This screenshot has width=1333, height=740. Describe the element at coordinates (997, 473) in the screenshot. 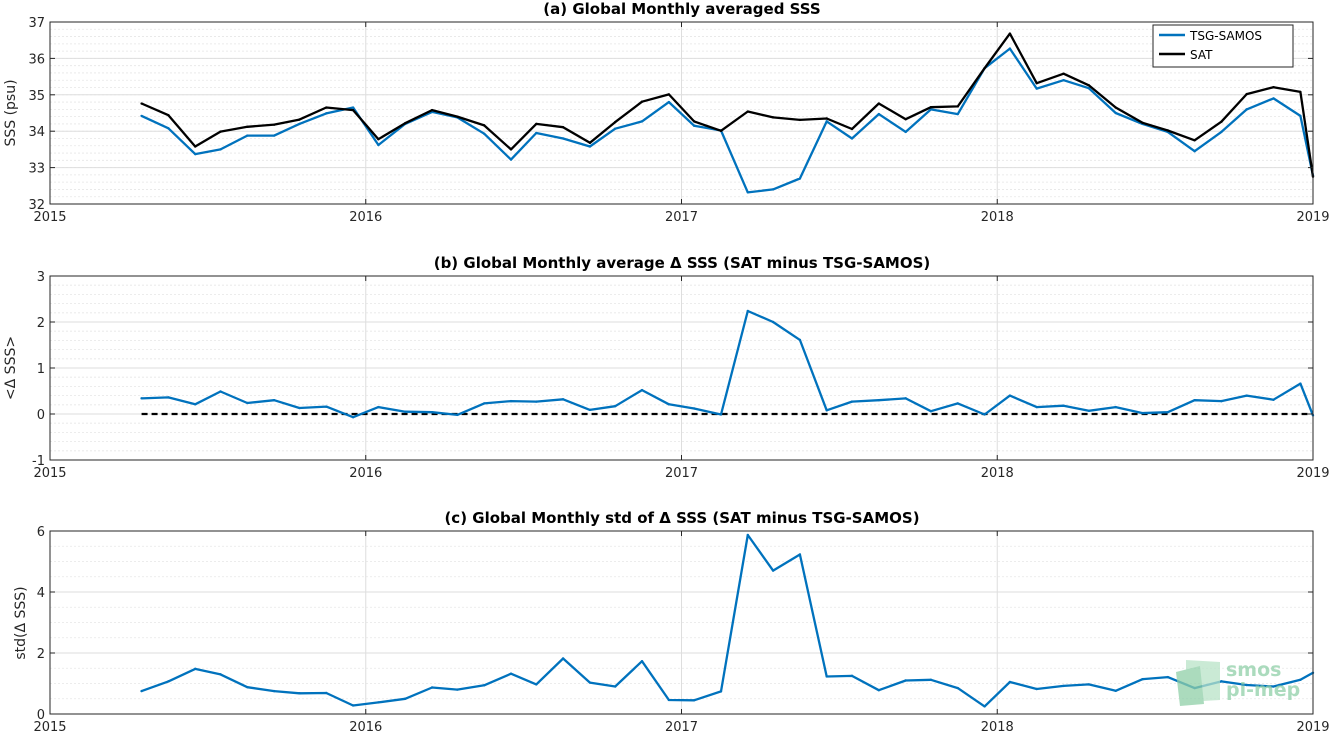

I see `panel-b-xtick-label: 2018` at that location.